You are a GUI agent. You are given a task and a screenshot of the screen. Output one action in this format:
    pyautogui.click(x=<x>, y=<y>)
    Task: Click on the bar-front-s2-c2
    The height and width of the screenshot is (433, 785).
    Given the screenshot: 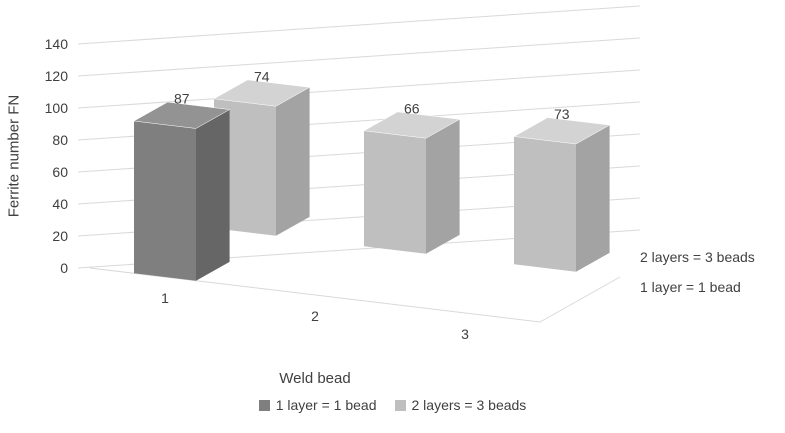 What is the action you would take?
    pyautogui.click(x=395, y=192)
    